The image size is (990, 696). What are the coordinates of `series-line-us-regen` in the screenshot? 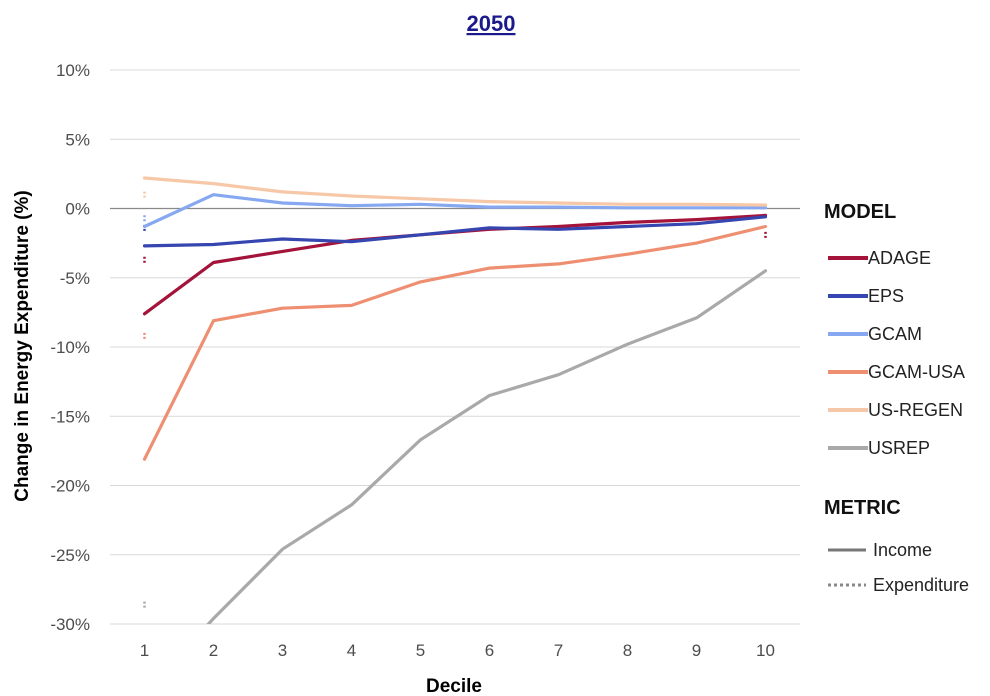 It's located at (455, 191).